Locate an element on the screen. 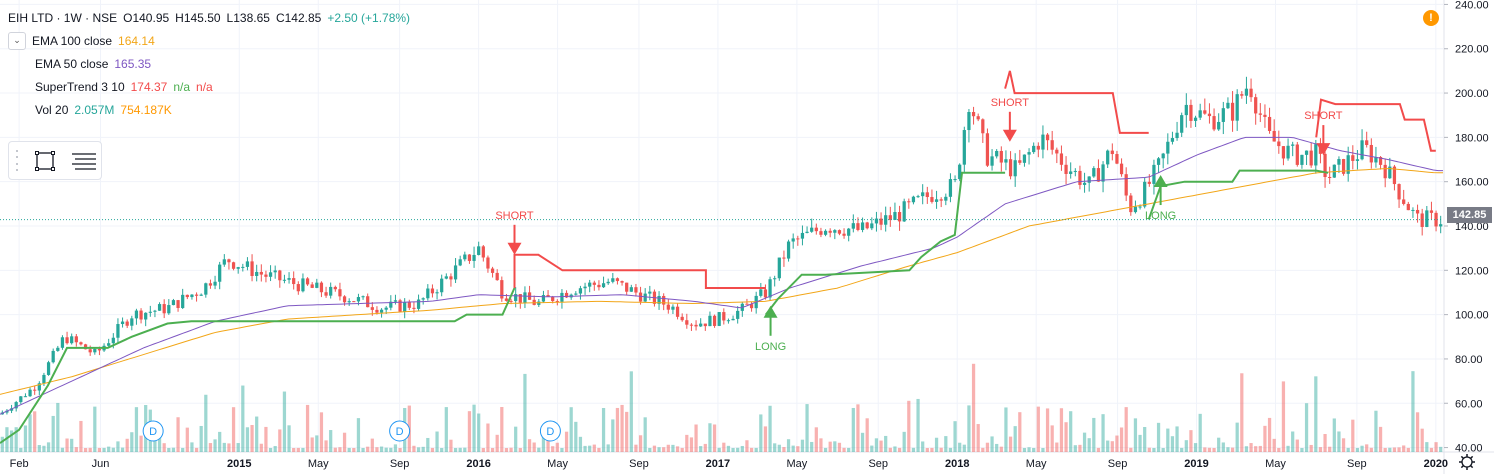 Image resolution: width=1494 pixels, height=474 pixels. indicator-row-volume: Vol 20 2.057M 754.187K is located at coordinates (212, 109).